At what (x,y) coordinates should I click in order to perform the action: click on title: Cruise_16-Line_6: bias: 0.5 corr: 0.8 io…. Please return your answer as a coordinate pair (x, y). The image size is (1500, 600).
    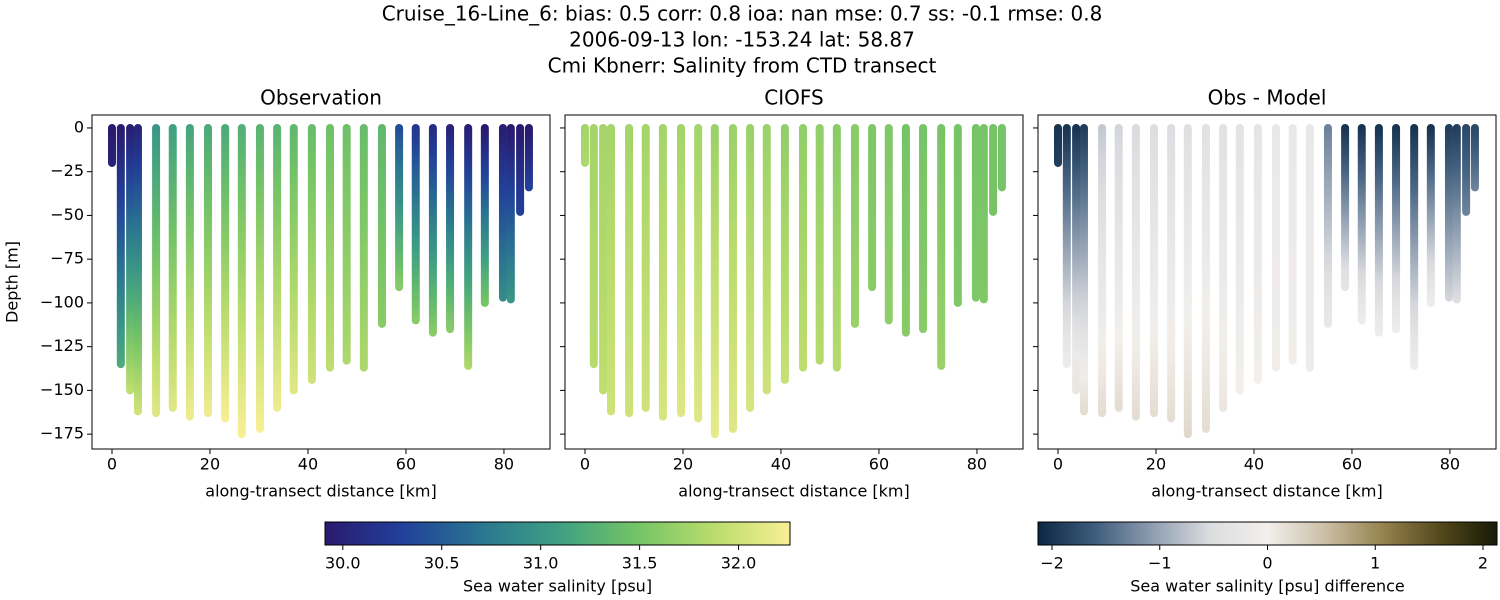
    Looking at the image, I should click on (742, 14).